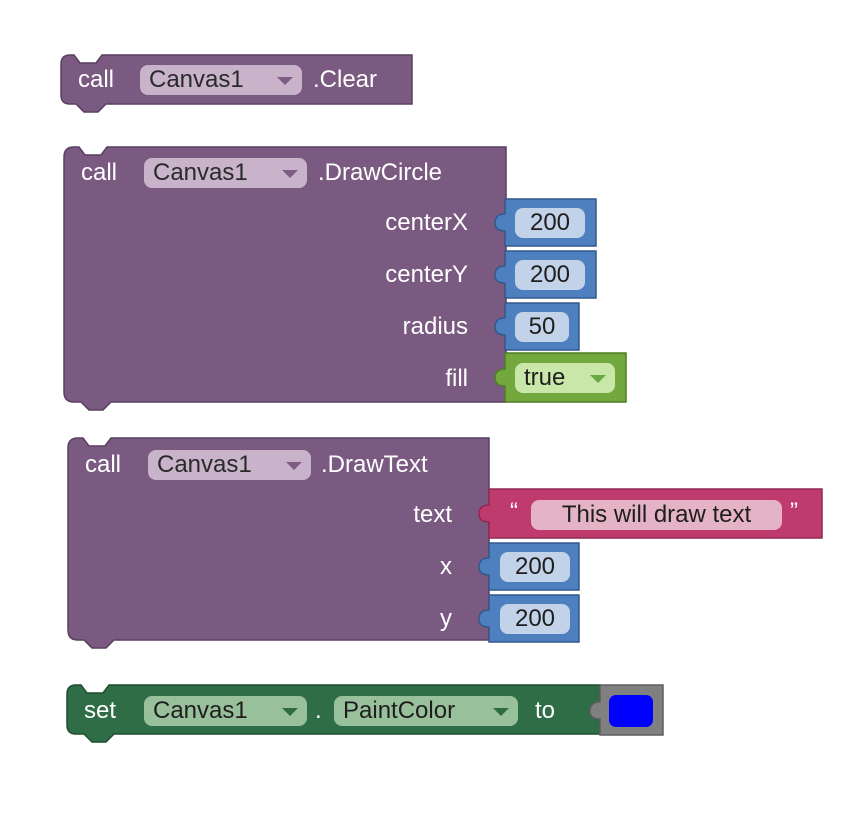 This screenshot has height=836, width=858. What do you see at coordinates (446, 618) in the screenshot?
I see `y-label: y` at bounding box center [446, 618].